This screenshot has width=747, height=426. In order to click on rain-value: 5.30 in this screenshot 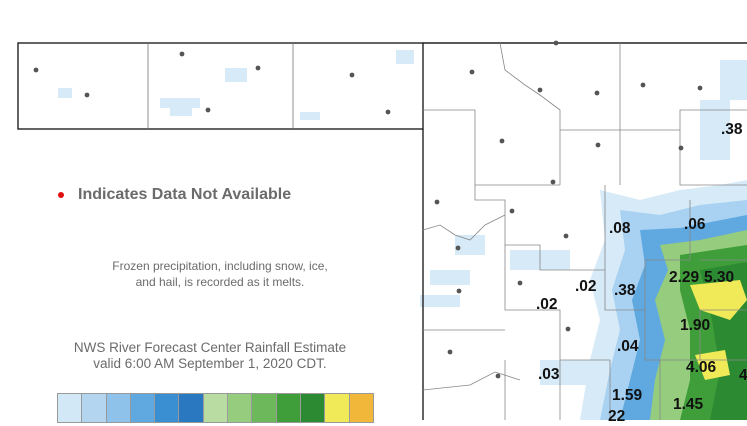, I will do `click(719, 277)`.